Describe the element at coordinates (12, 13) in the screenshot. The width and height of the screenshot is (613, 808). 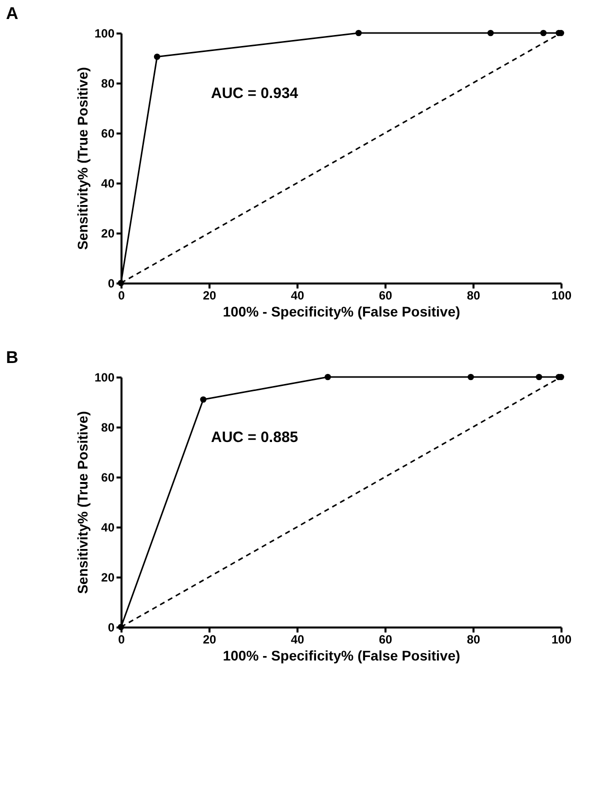
I see `chart-title: A` at that location.